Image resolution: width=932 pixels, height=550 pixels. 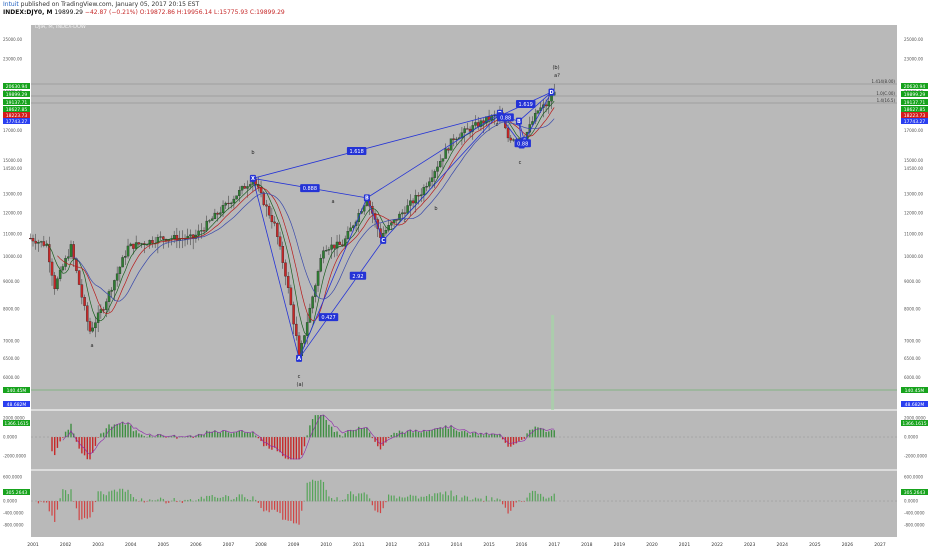 What do you see at coordinates (464, 543) in the screenshot?
I see `time-axis` at bounding box center [464, 543].